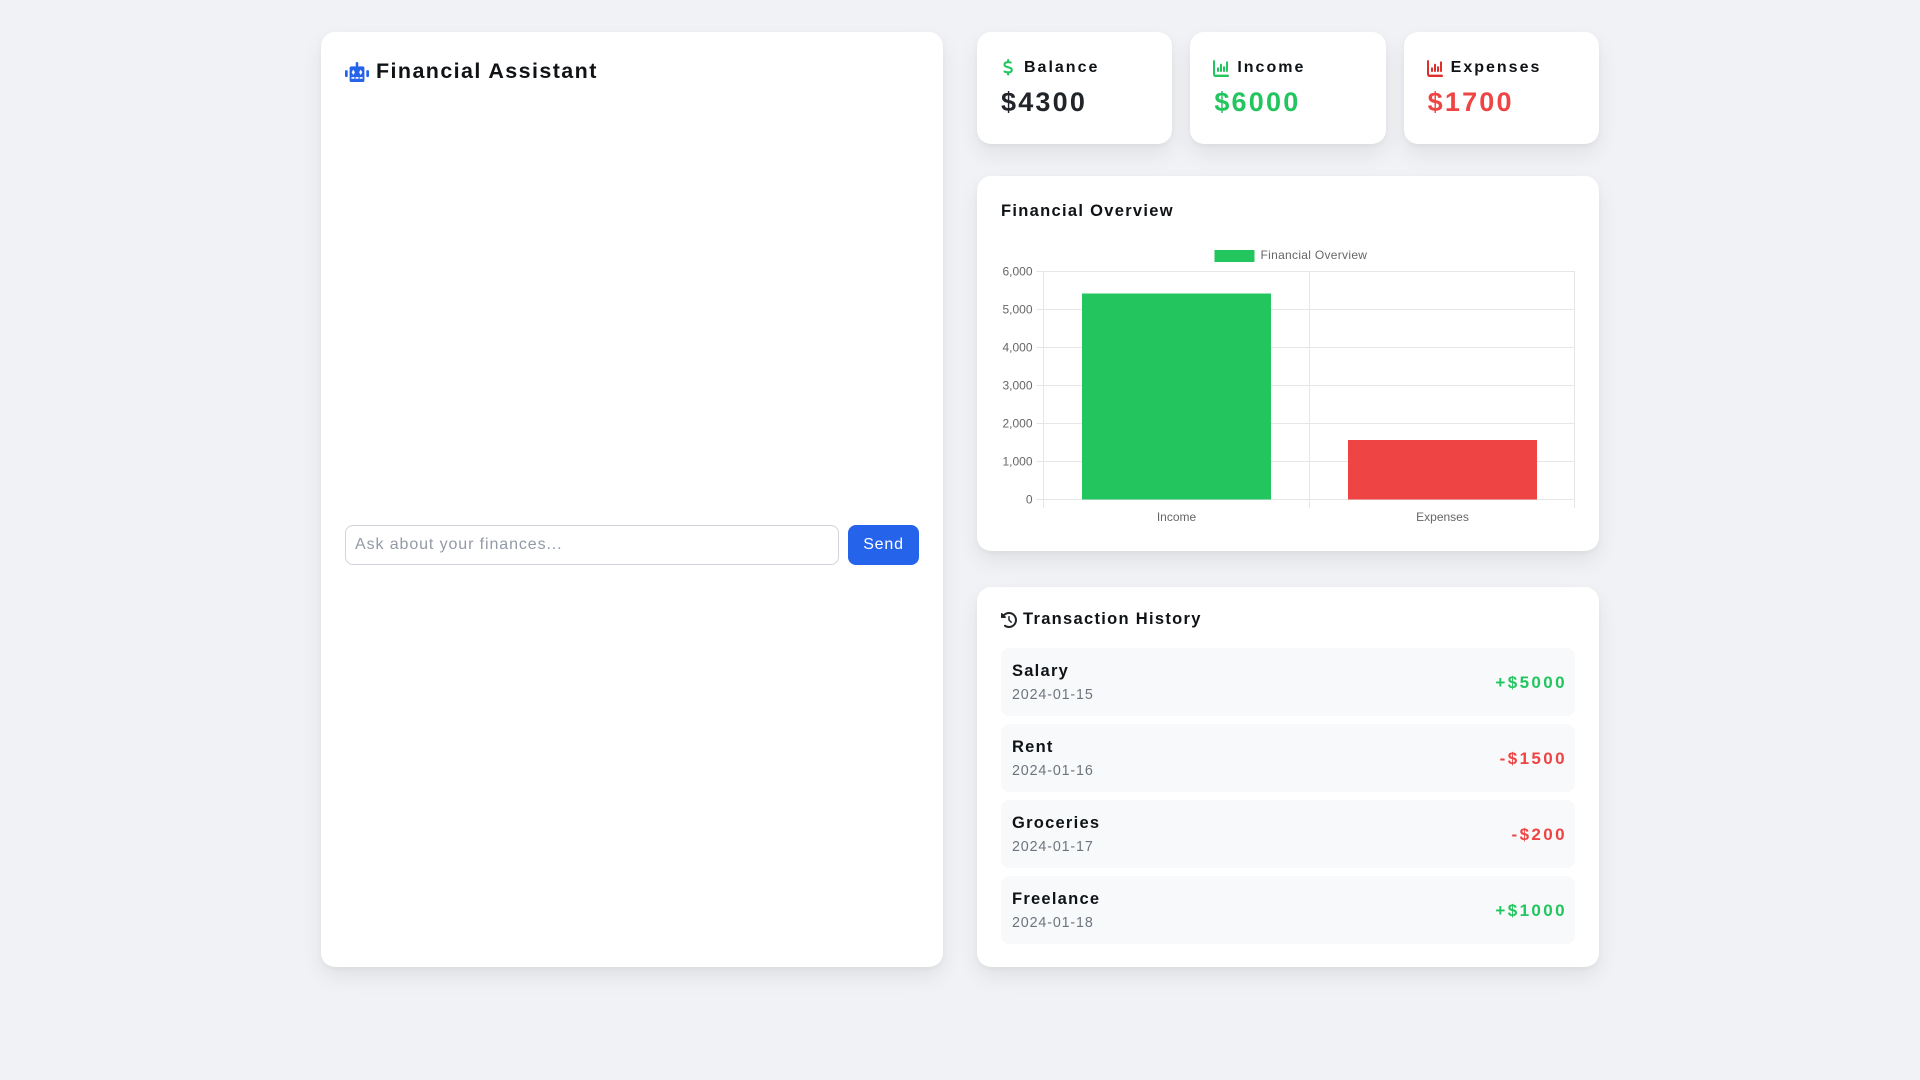 This screenshot has width=1920, height=1080. What do you see at coordinates (1017, 309) in the screenshot?
I see `svg-text: 5,000` at bounding box center [1017, 309].